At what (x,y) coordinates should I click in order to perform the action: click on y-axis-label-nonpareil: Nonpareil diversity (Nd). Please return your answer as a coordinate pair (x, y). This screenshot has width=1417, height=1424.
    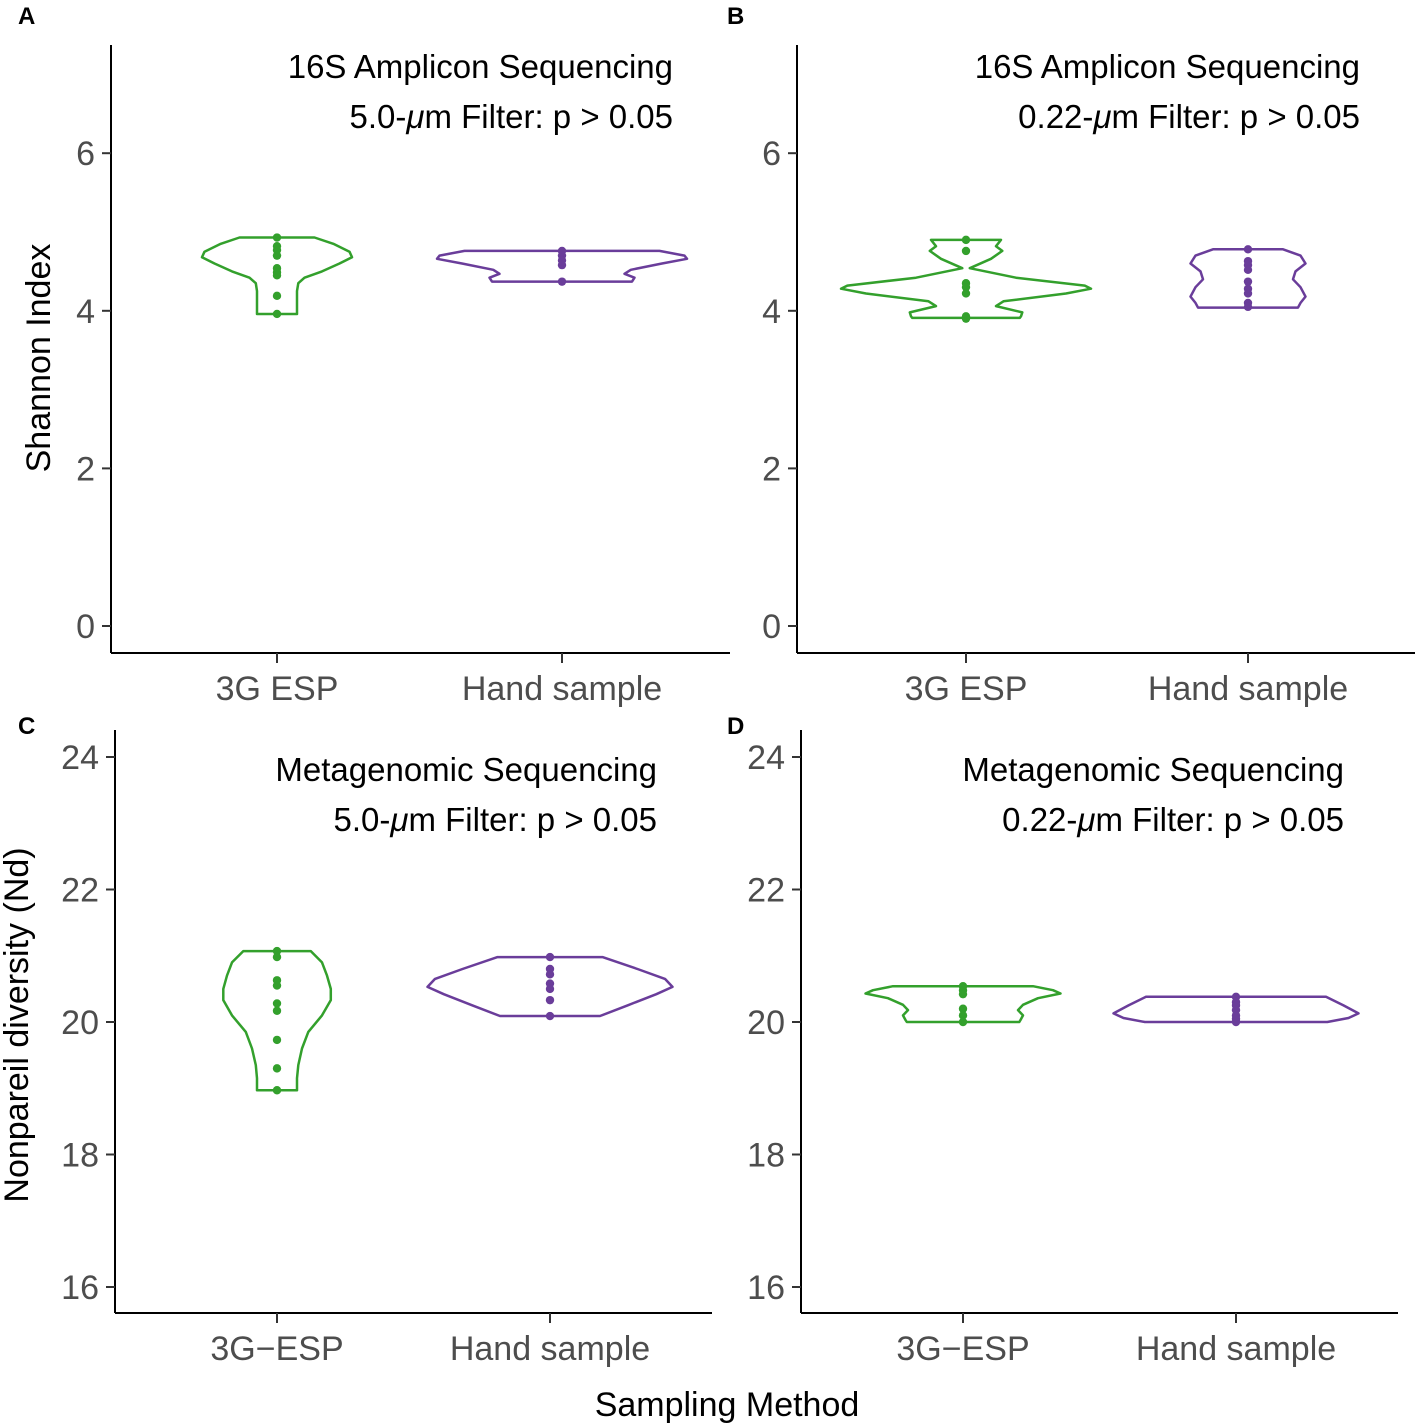
    Looking at the image, I should click on (18, 1024).